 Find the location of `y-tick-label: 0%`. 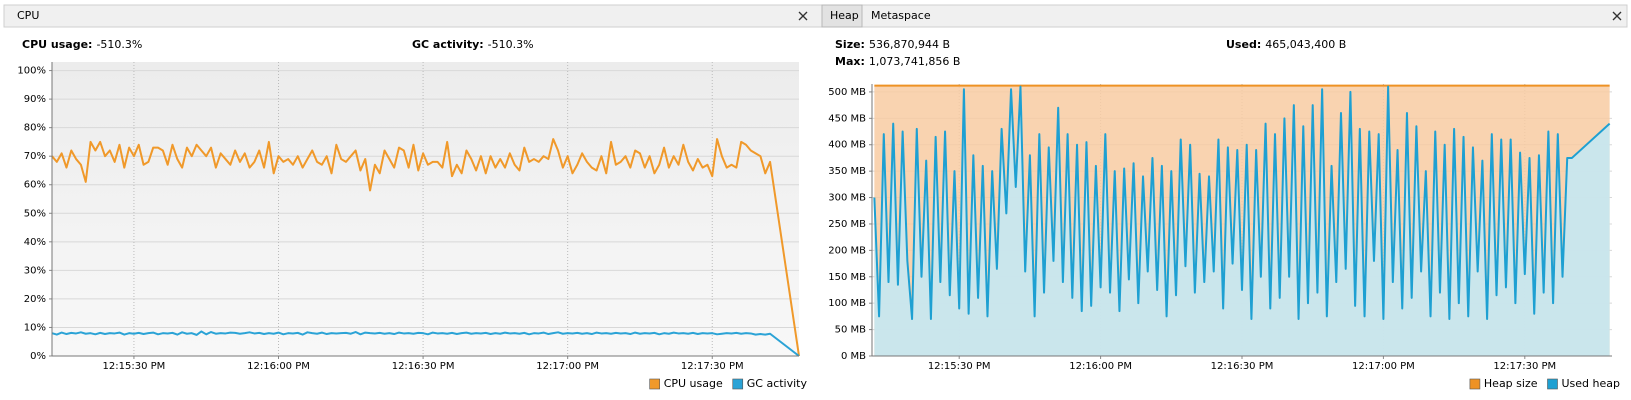

y-tick-label: 0% is located at coordinates (38, 356).